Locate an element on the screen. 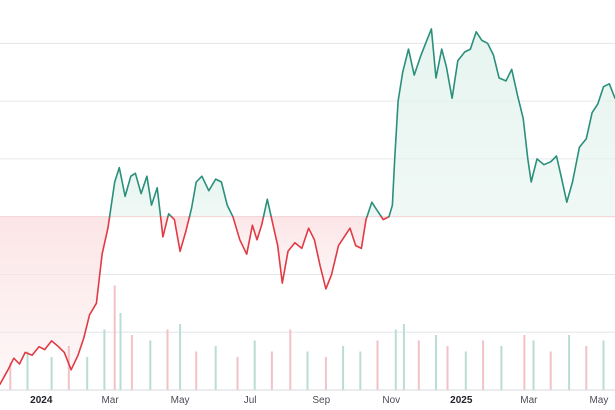 The height and width of the screenshot is (410, 615). x-tick-label: 2024 is located at coordinates (41, 400).